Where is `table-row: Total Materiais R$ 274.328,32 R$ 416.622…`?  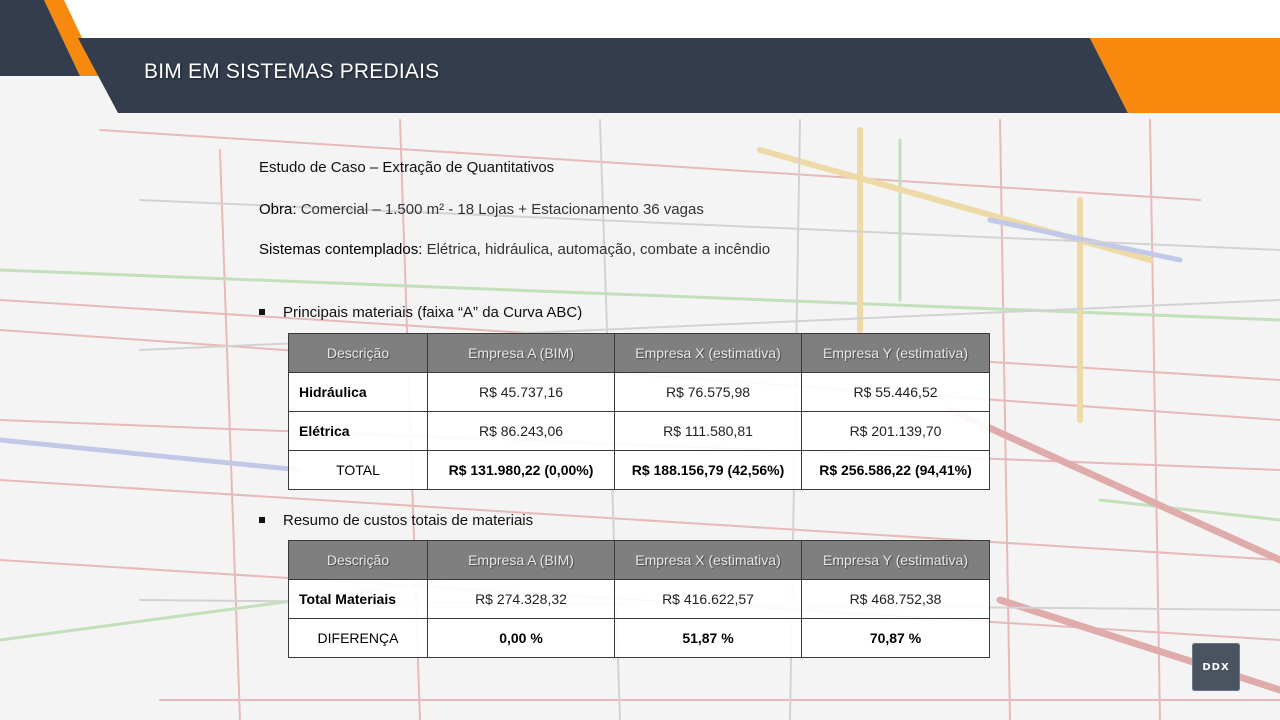 table-row: Total Materiais R$ 274.328,32 R$ 416.622… is located at coordinates (639, 599).